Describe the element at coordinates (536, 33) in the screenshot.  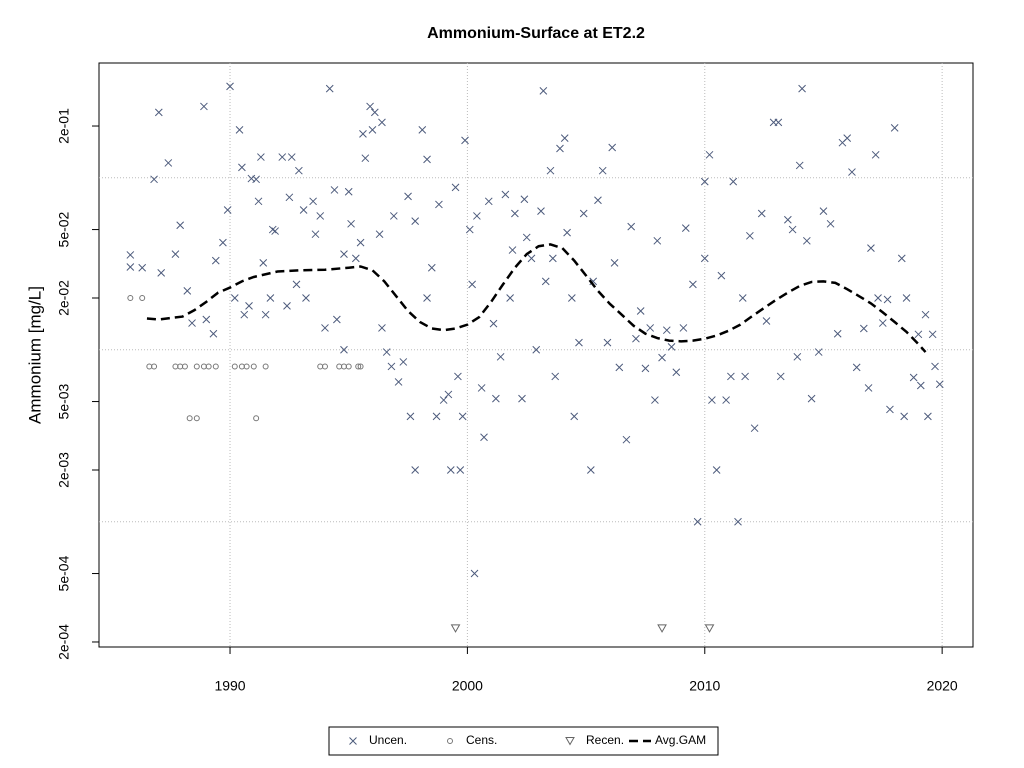
I see `chart-title: Ammonium-Surface at ET2.2` at that location.